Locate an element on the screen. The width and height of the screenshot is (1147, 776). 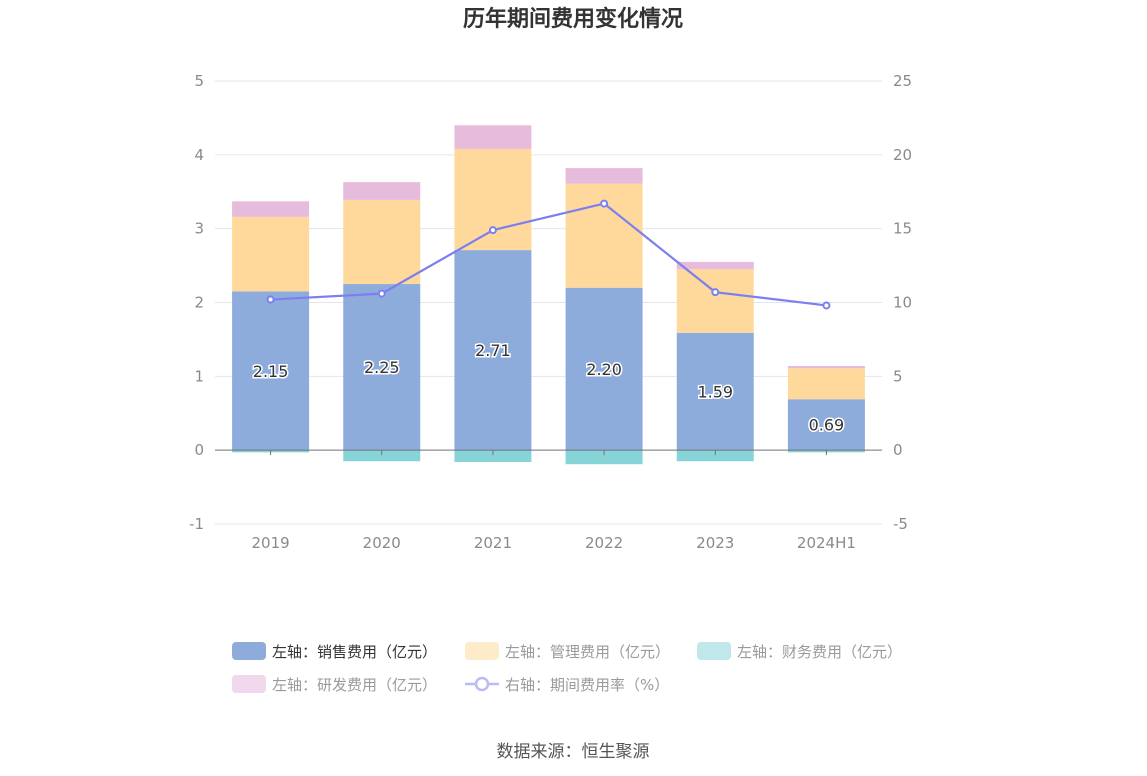
left-tick-label: 0 is located at coordinates (199, 450).